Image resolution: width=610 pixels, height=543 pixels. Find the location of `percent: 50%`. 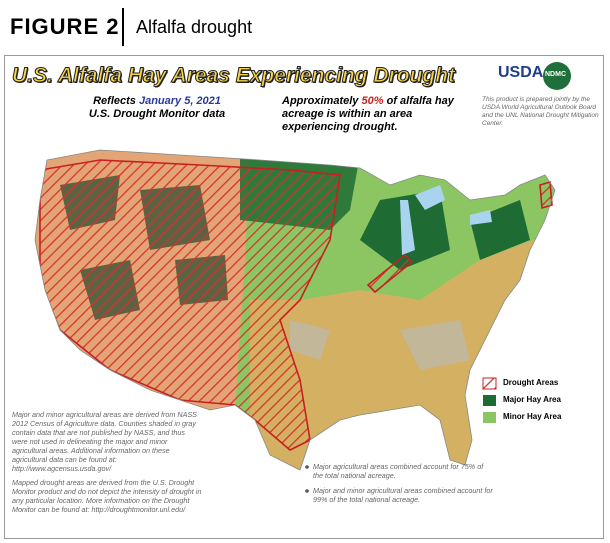

percent: 50% is located at coordinates (372, 101).